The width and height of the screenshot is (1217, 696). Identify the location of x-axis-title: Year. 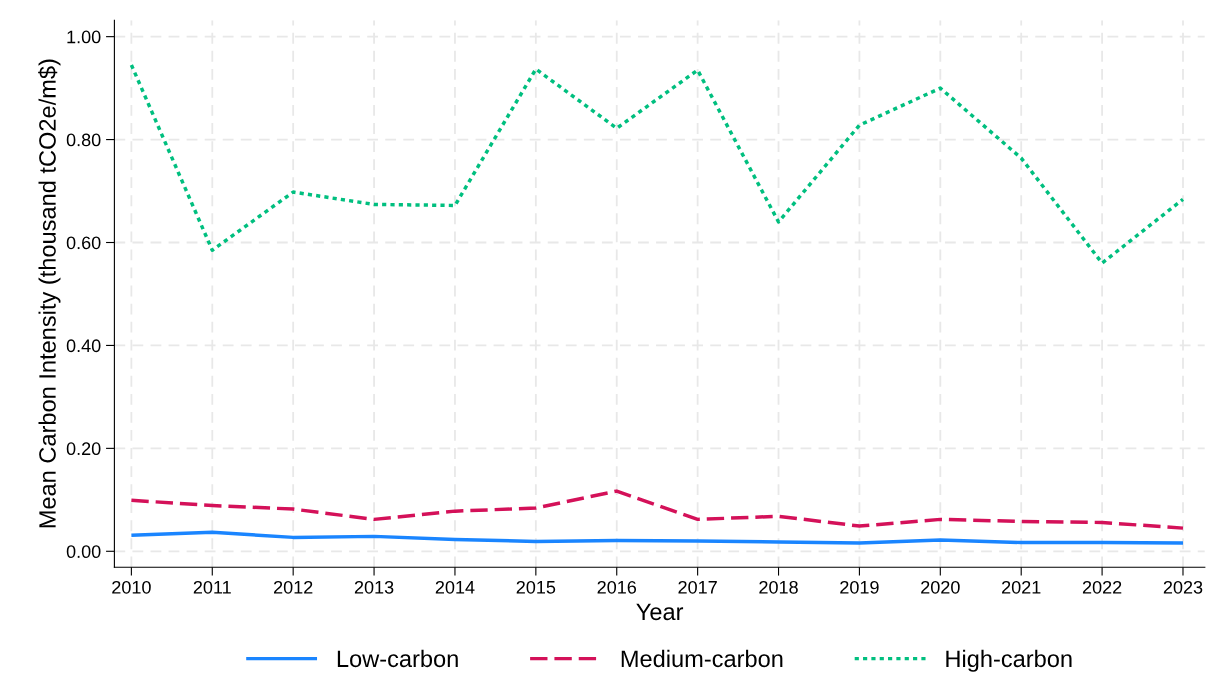
(660, 612).